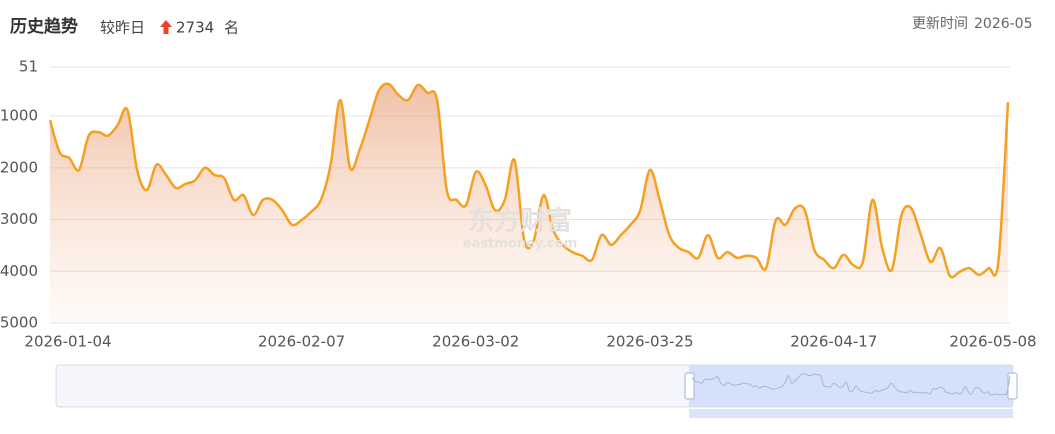 The image size is (1055, 434). What do you see at coordinates (19, 116) in the screenshot?
I see `y-tick-label: 1000` at bounding box center [19, 116].